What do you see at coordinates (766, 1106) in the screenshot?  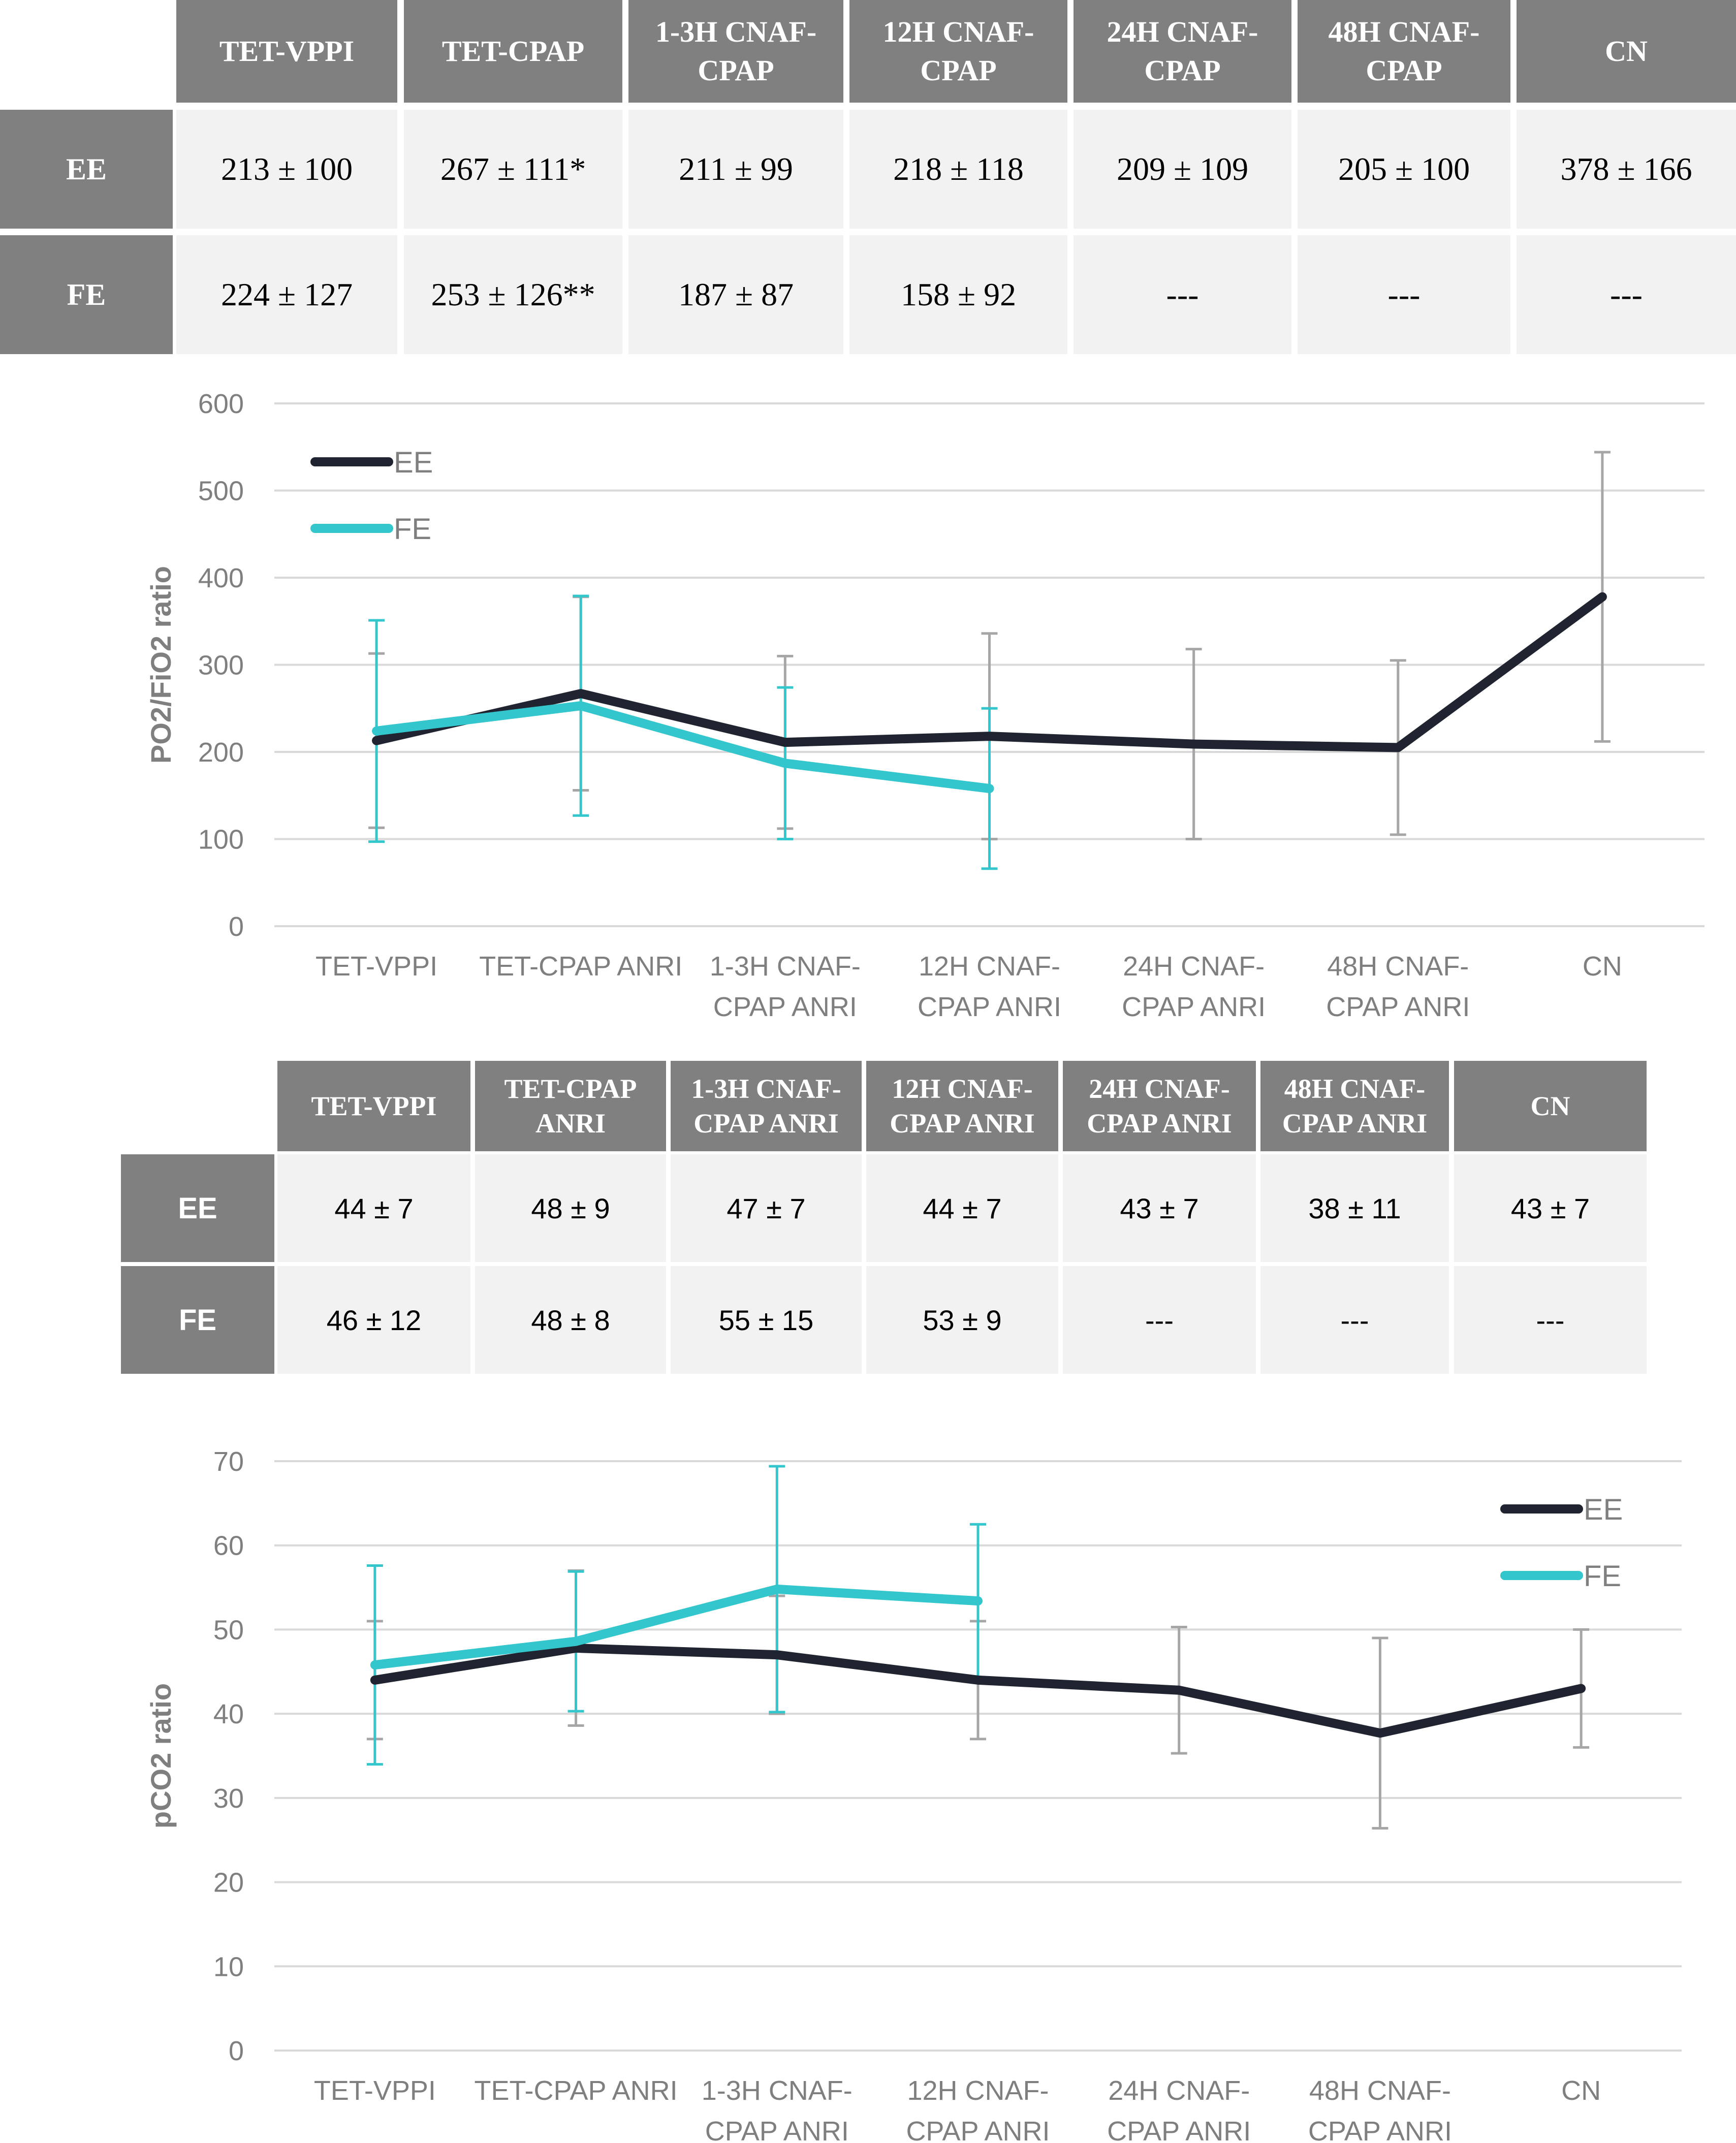 I see `table-header-cell: 1-3H CNAF- CPAP ANRI` at bounding box center [766, 1106].